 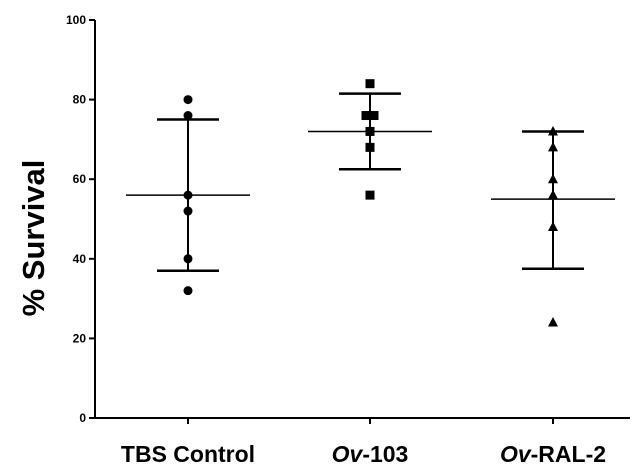 I want to click on x-axis: TBS Control Ov-103 Ov-RAL-2, so click(x=362, y=442).